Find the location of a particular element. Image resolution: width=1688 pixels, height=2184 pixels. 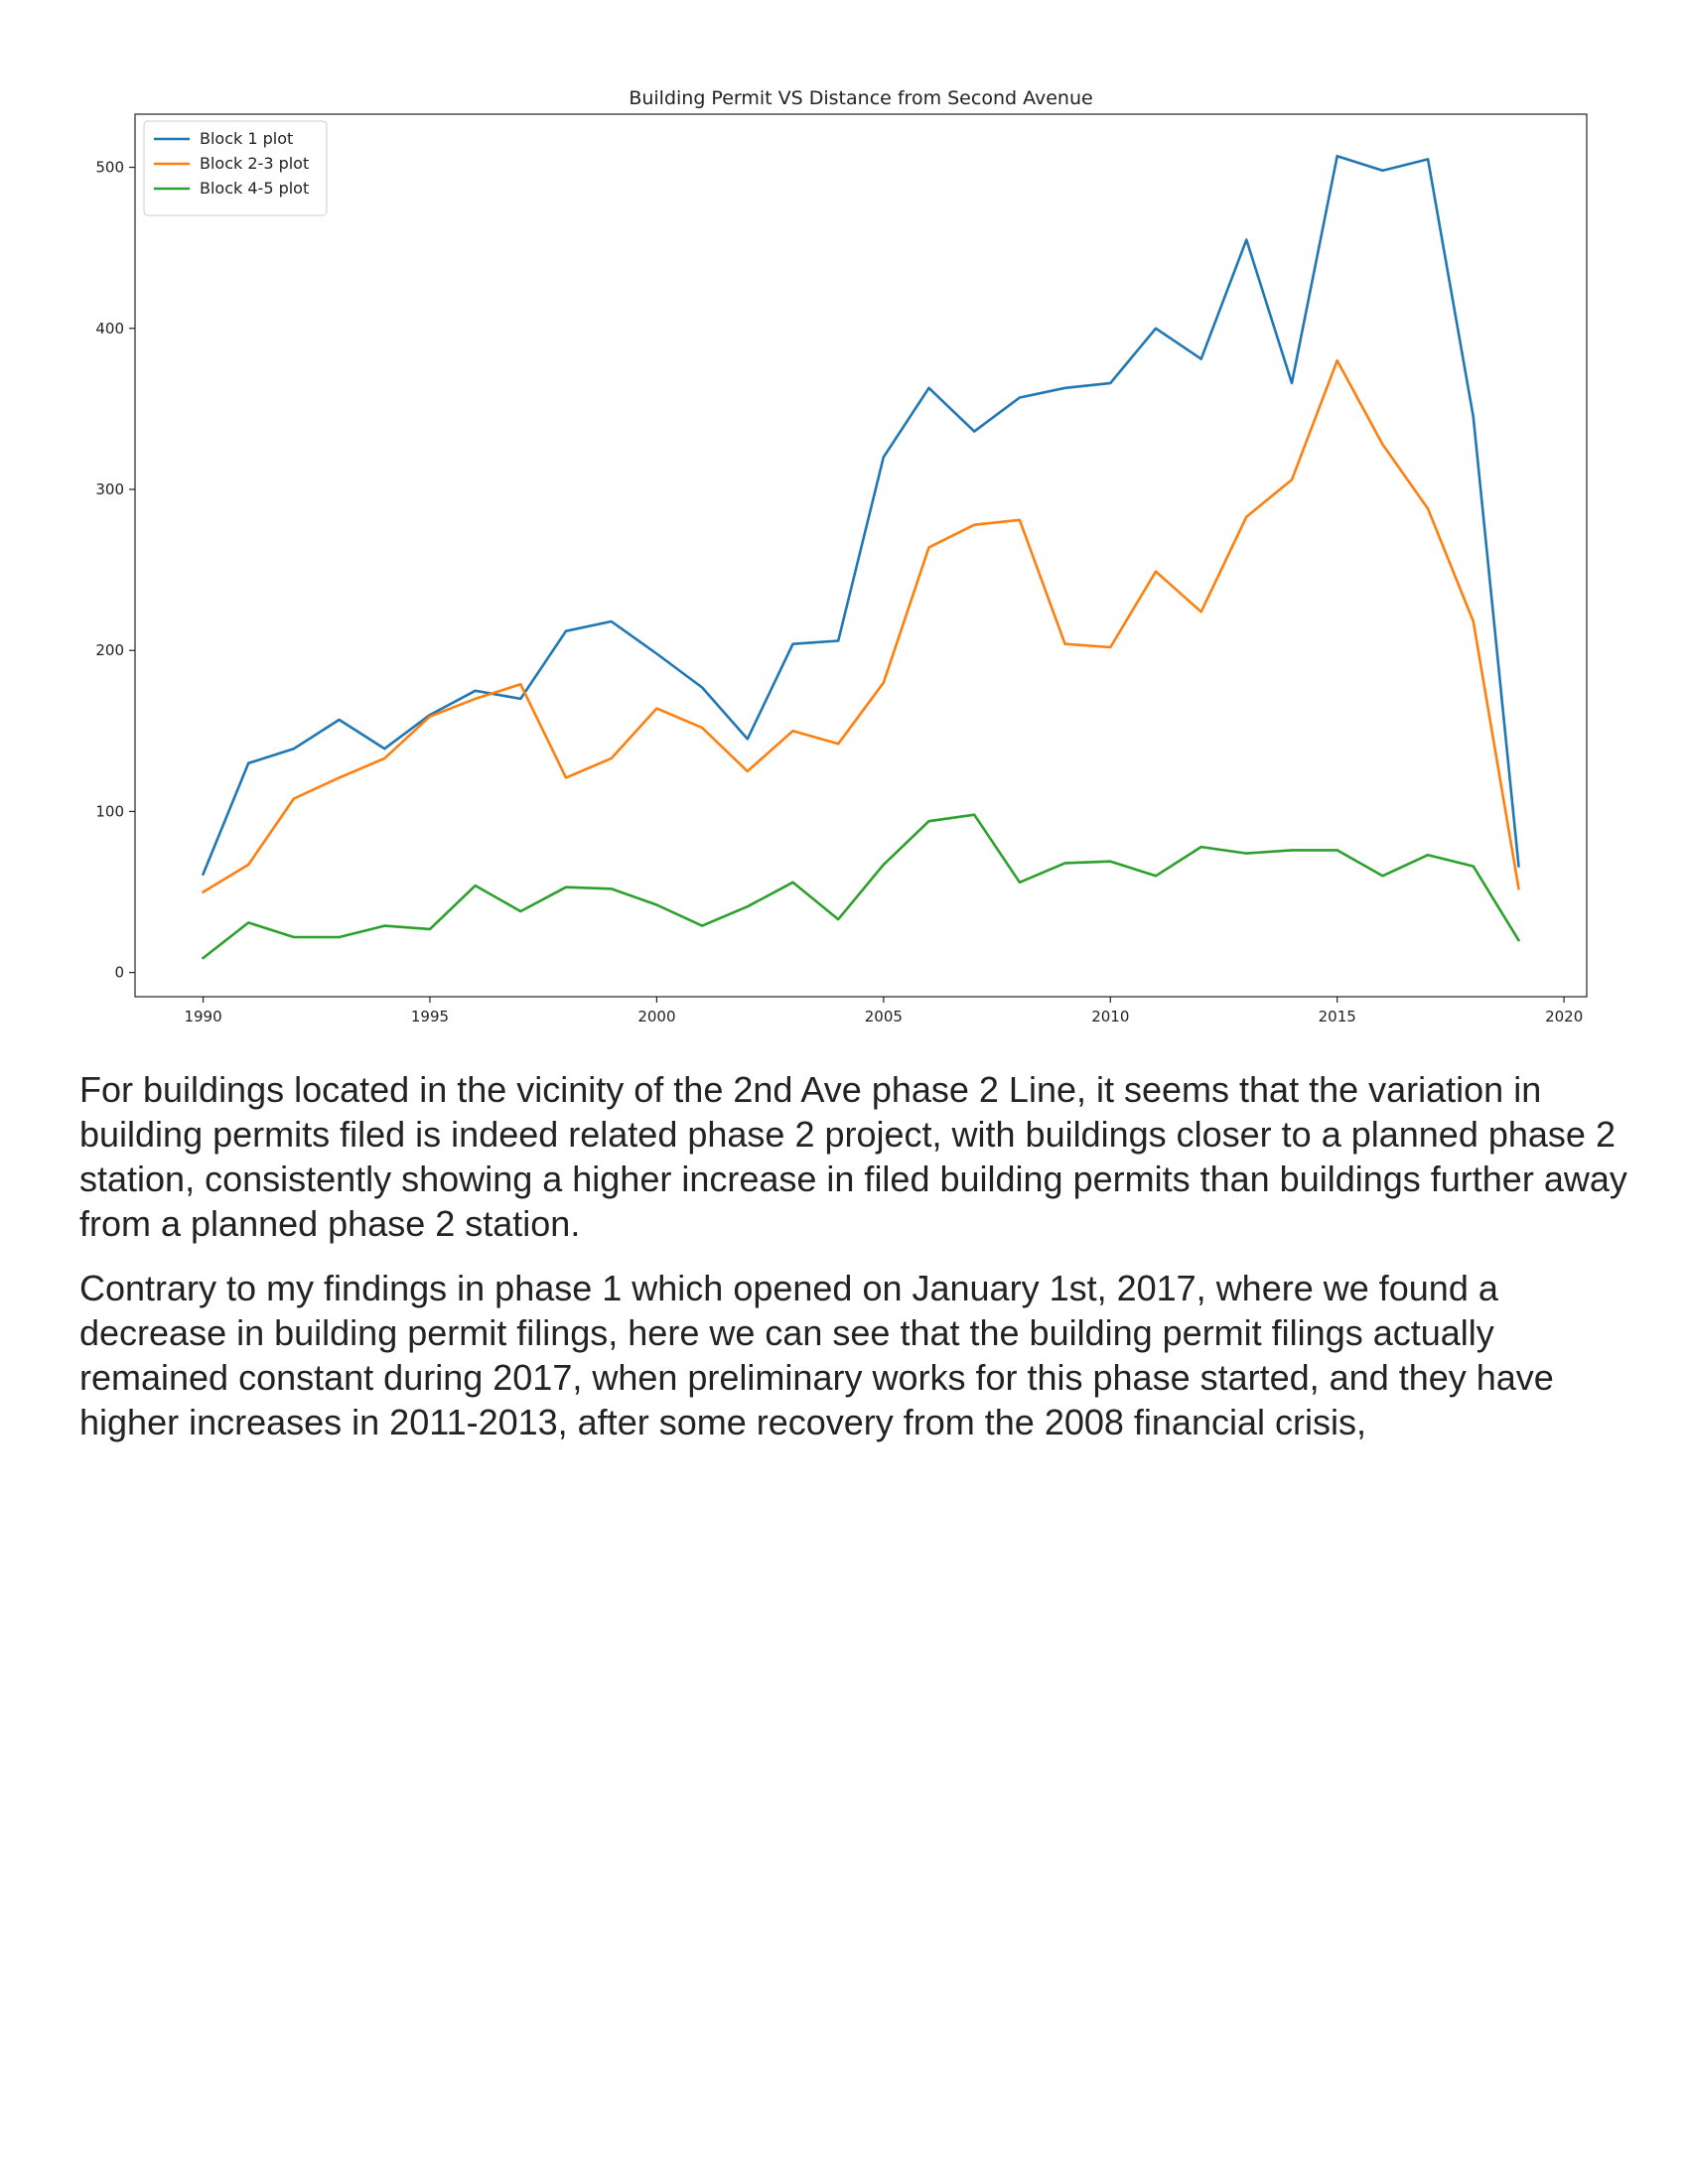

x-tick-label: 1990 is located at coordinates (202, 1016).